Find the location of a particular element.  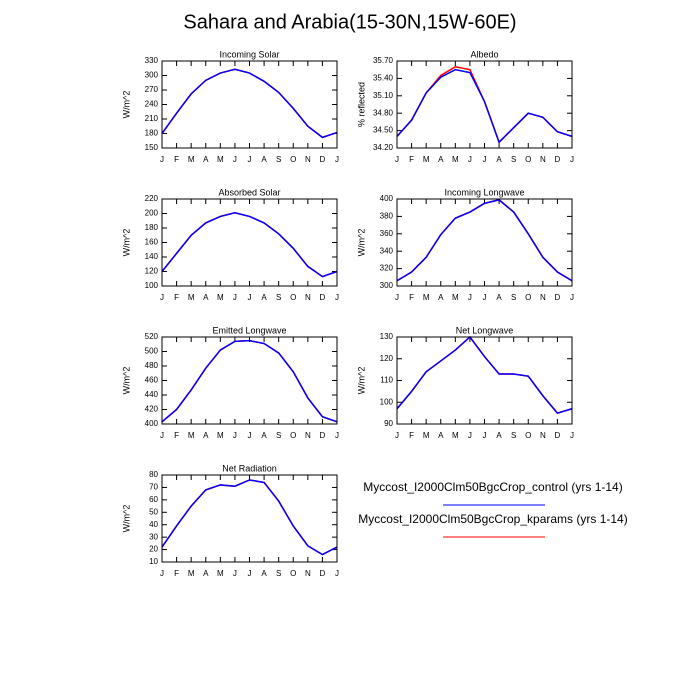

y-tick-label: 35.10 is located at coordinates (383, 95).